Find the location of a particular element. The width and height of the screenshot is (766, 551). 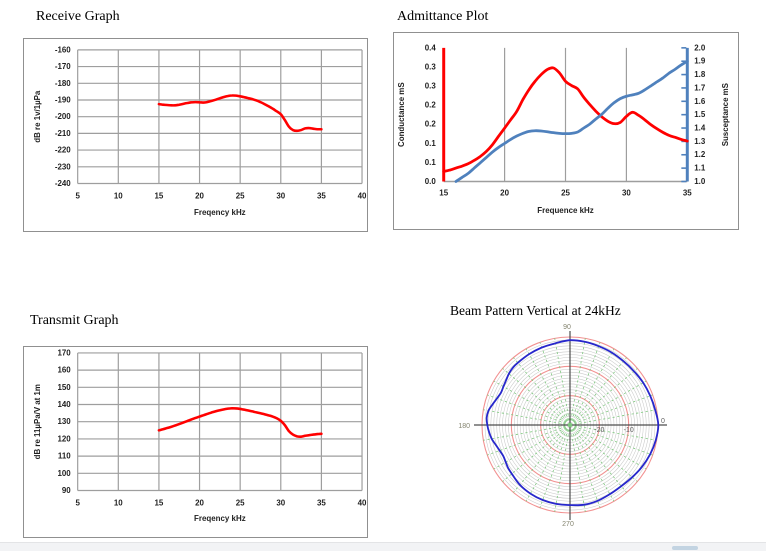

svg-text: 160 is located at coordinates (64, 370).